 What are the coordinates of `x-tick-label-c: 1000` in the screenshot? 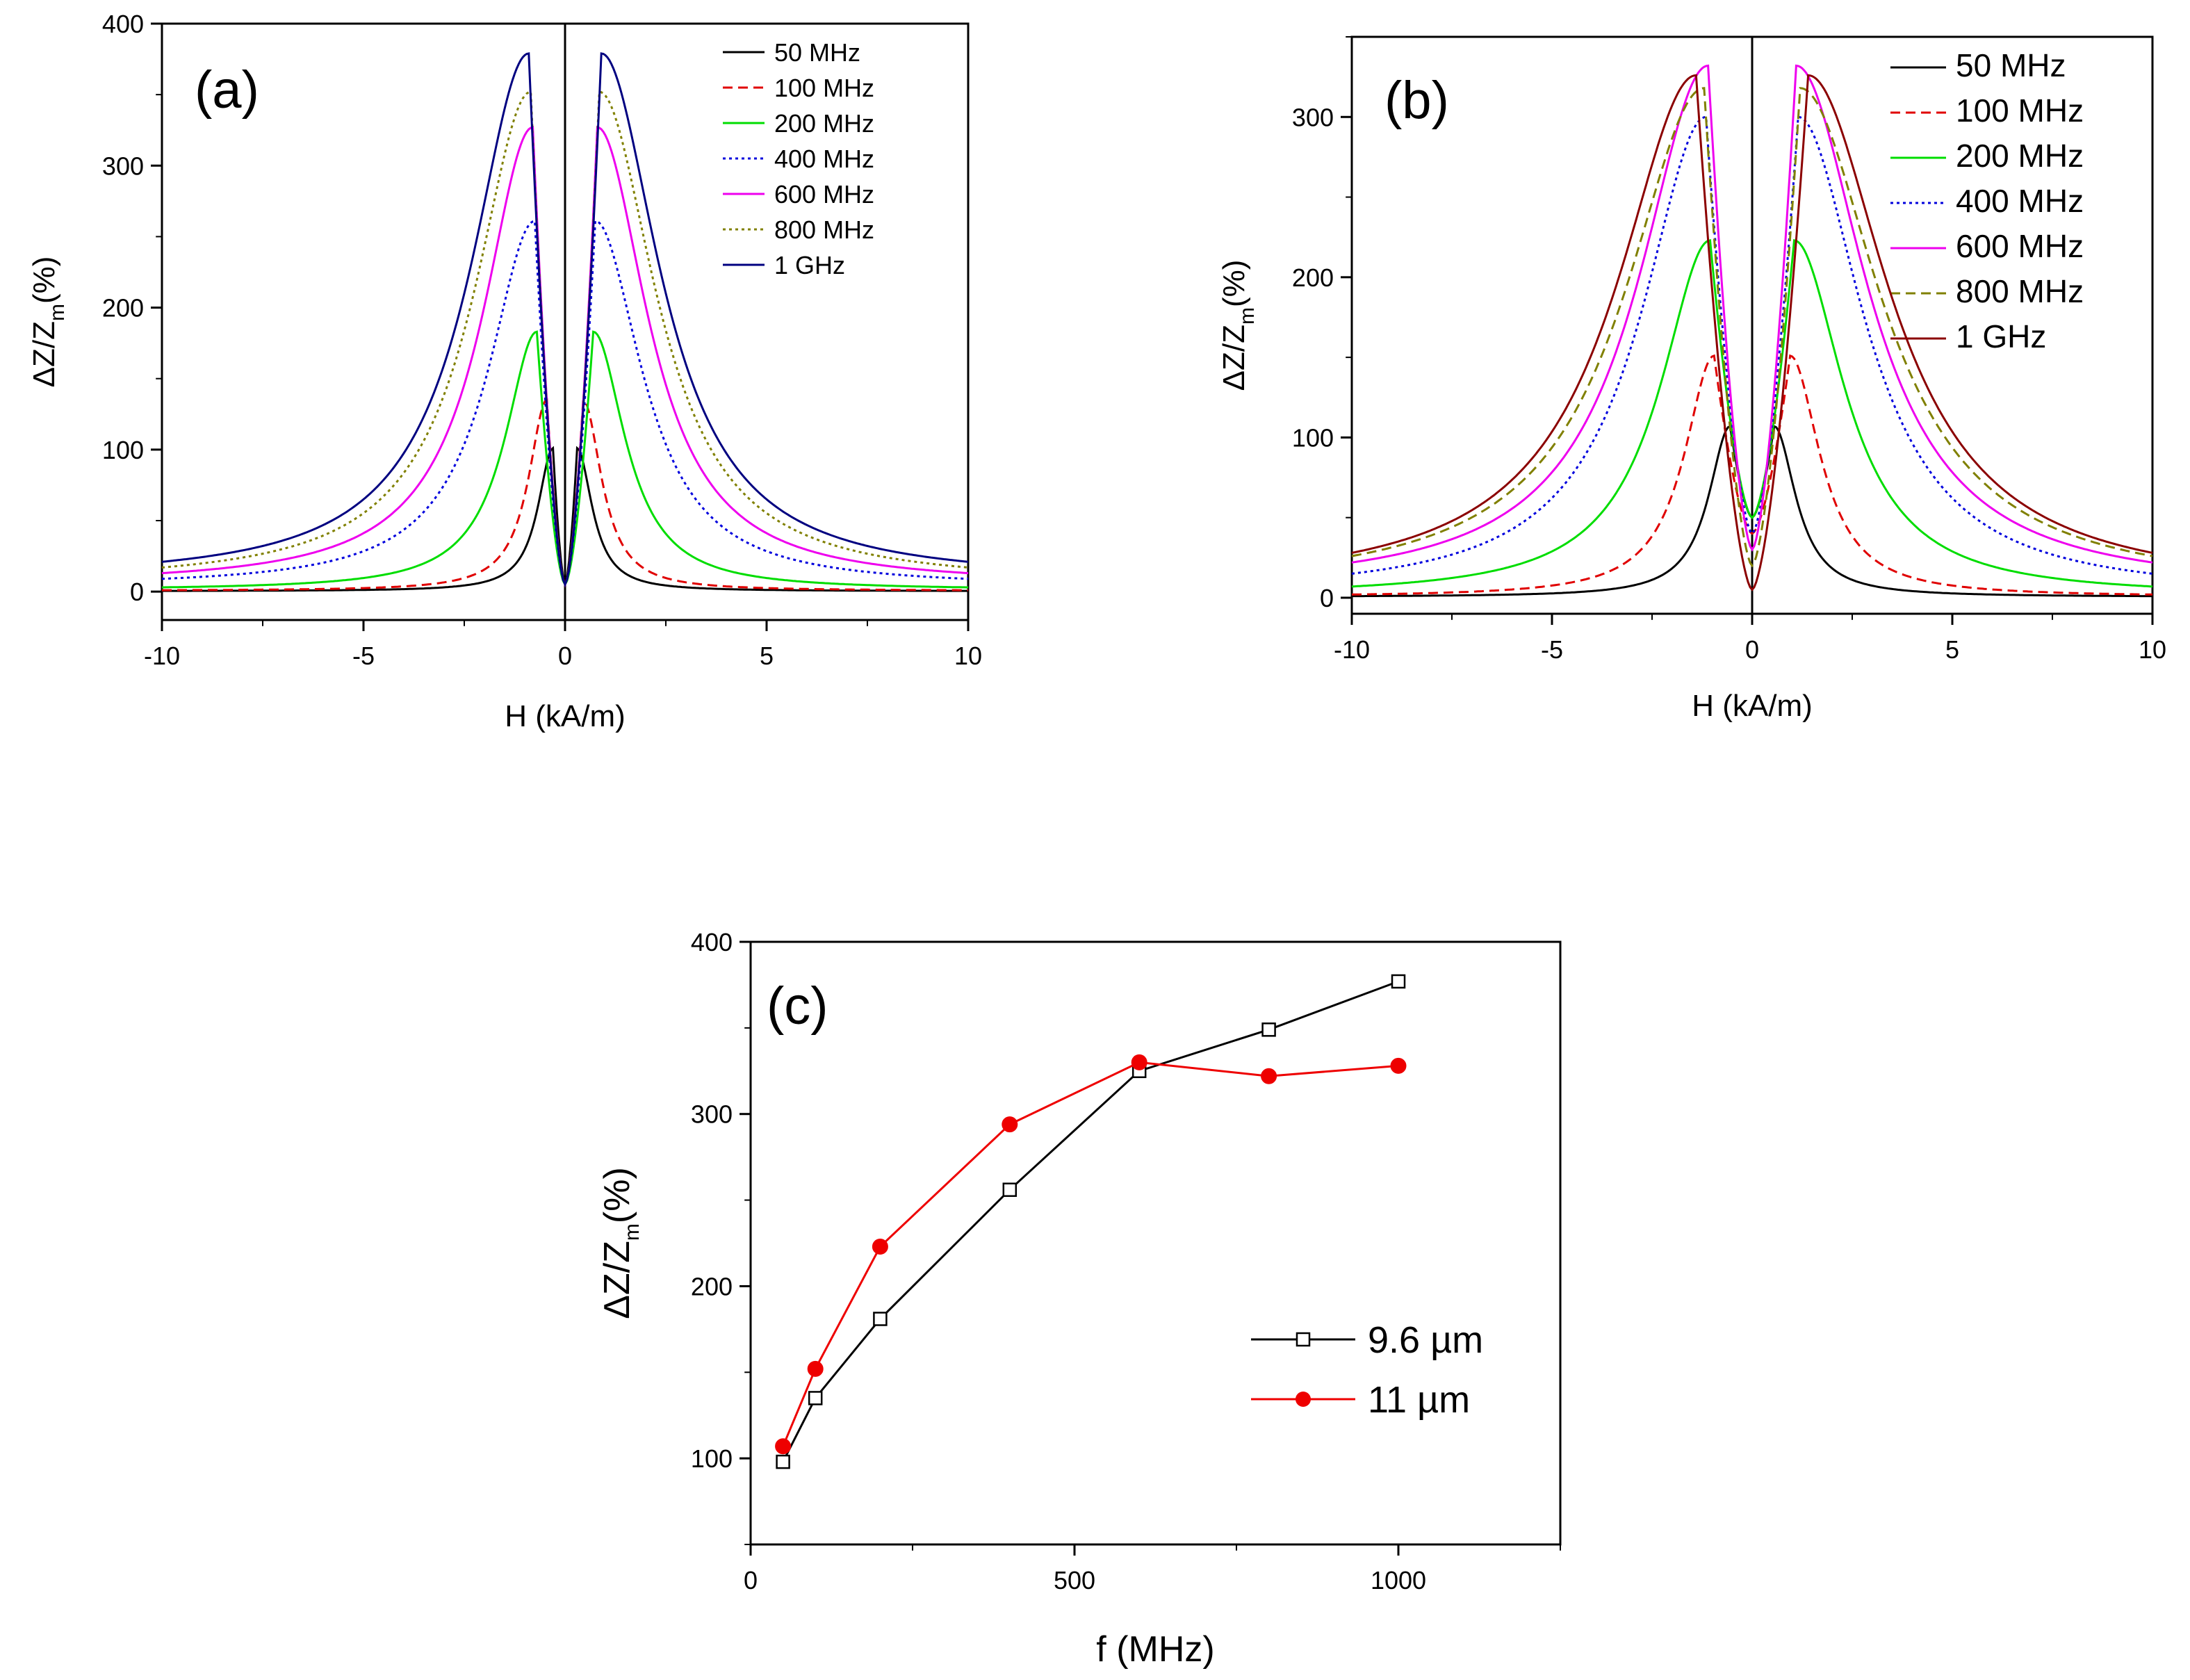 It's located at (1398, 1580).